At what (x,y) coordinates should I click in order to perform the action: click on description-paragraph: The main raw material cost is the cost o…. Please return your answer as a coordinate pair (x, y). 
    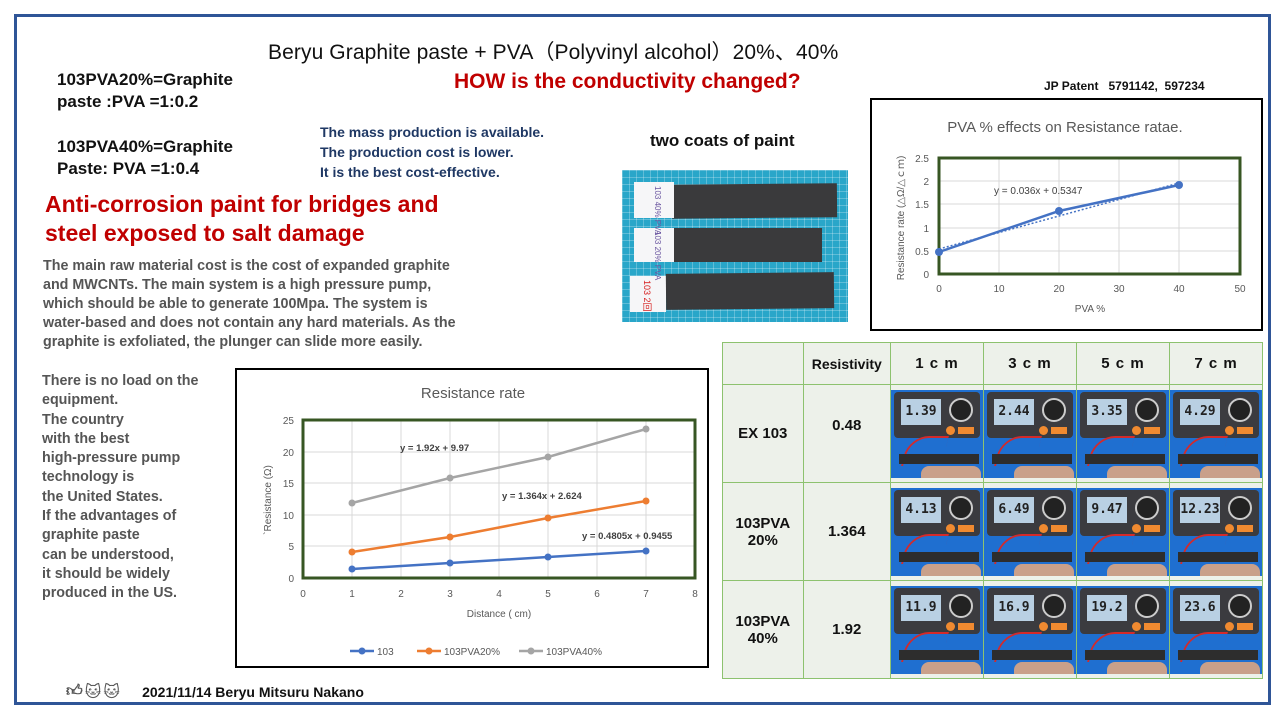
    Looking at the image, I should click on (283, 304).